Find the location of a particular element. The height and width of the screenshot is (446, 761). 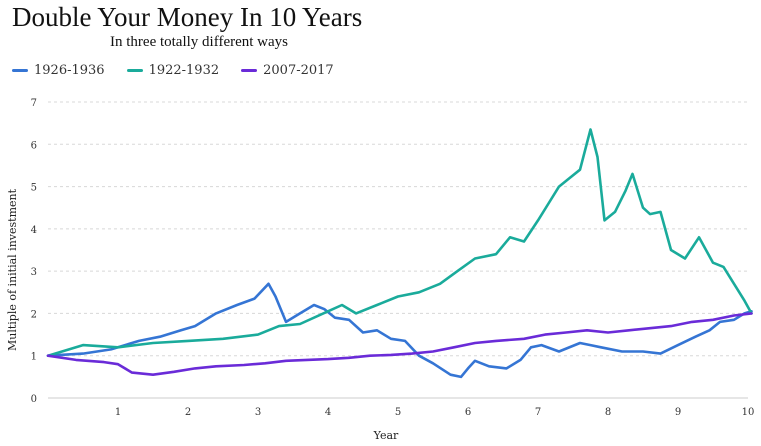

legend-item: 1922-1932 is located at coordinates (173, 70).